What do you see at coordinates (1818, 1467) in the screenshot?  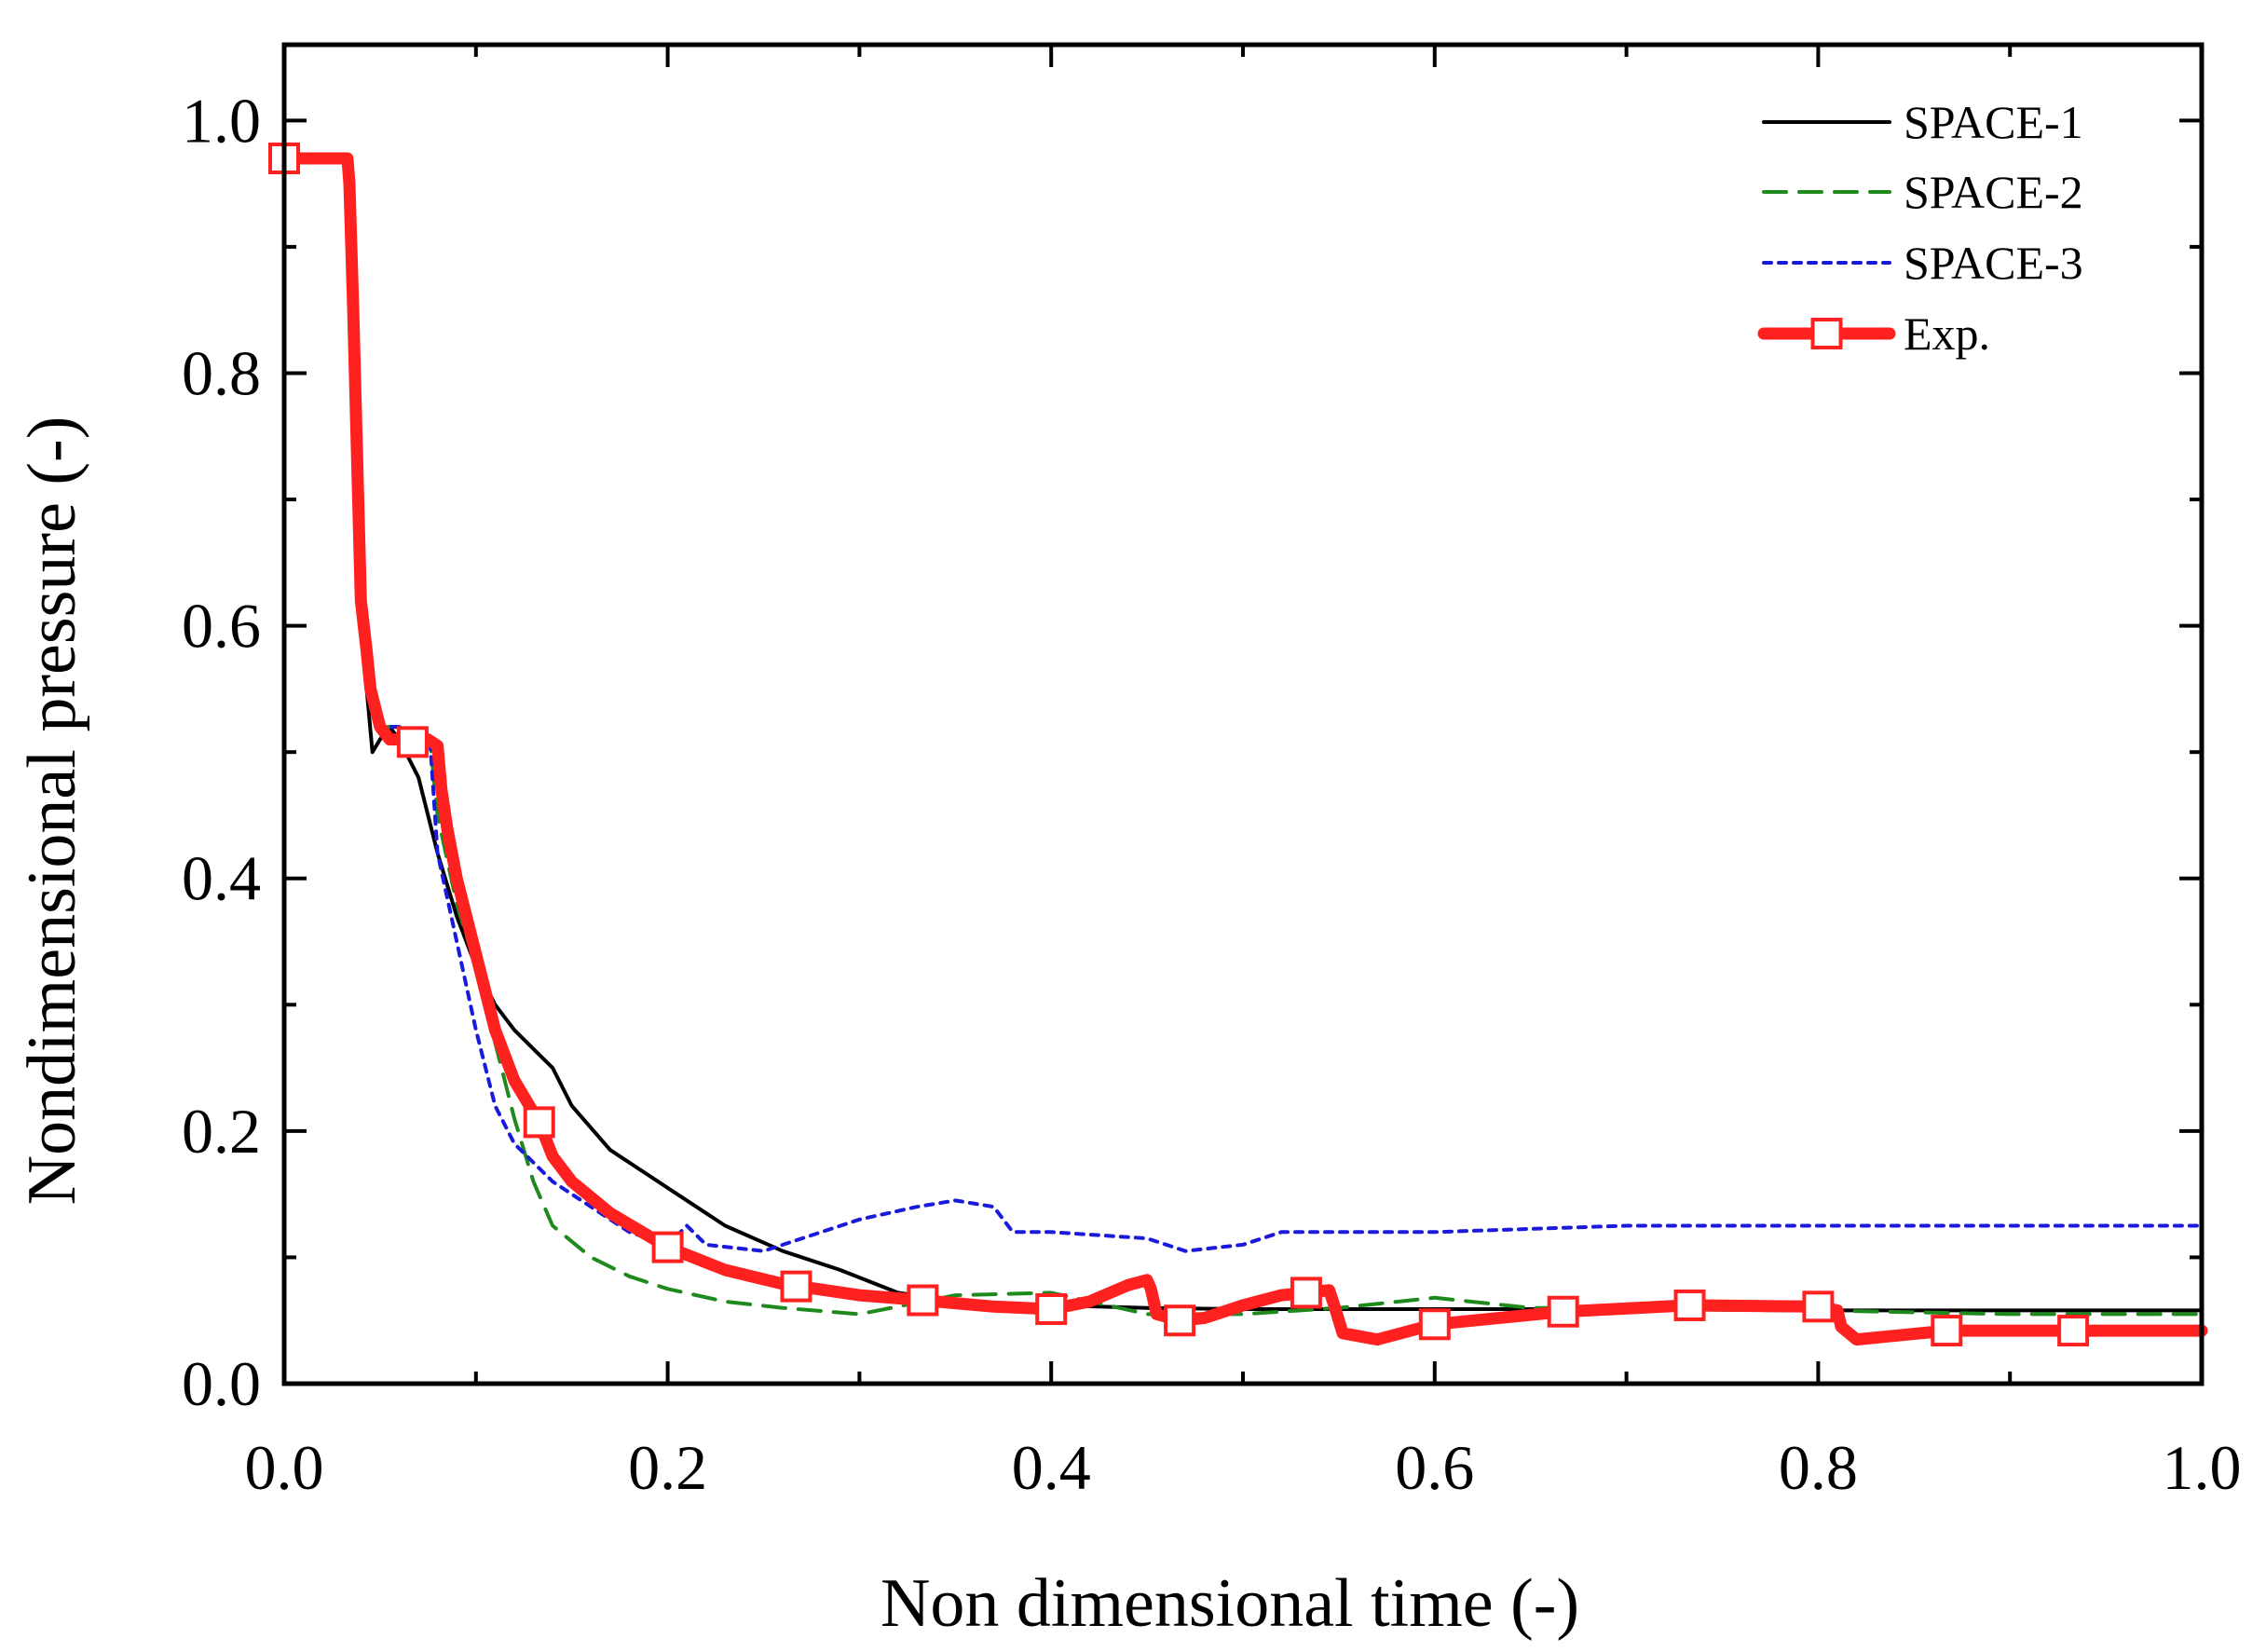 I see `x-tick-label: 0.8` at bounding box center [1818, 1467].